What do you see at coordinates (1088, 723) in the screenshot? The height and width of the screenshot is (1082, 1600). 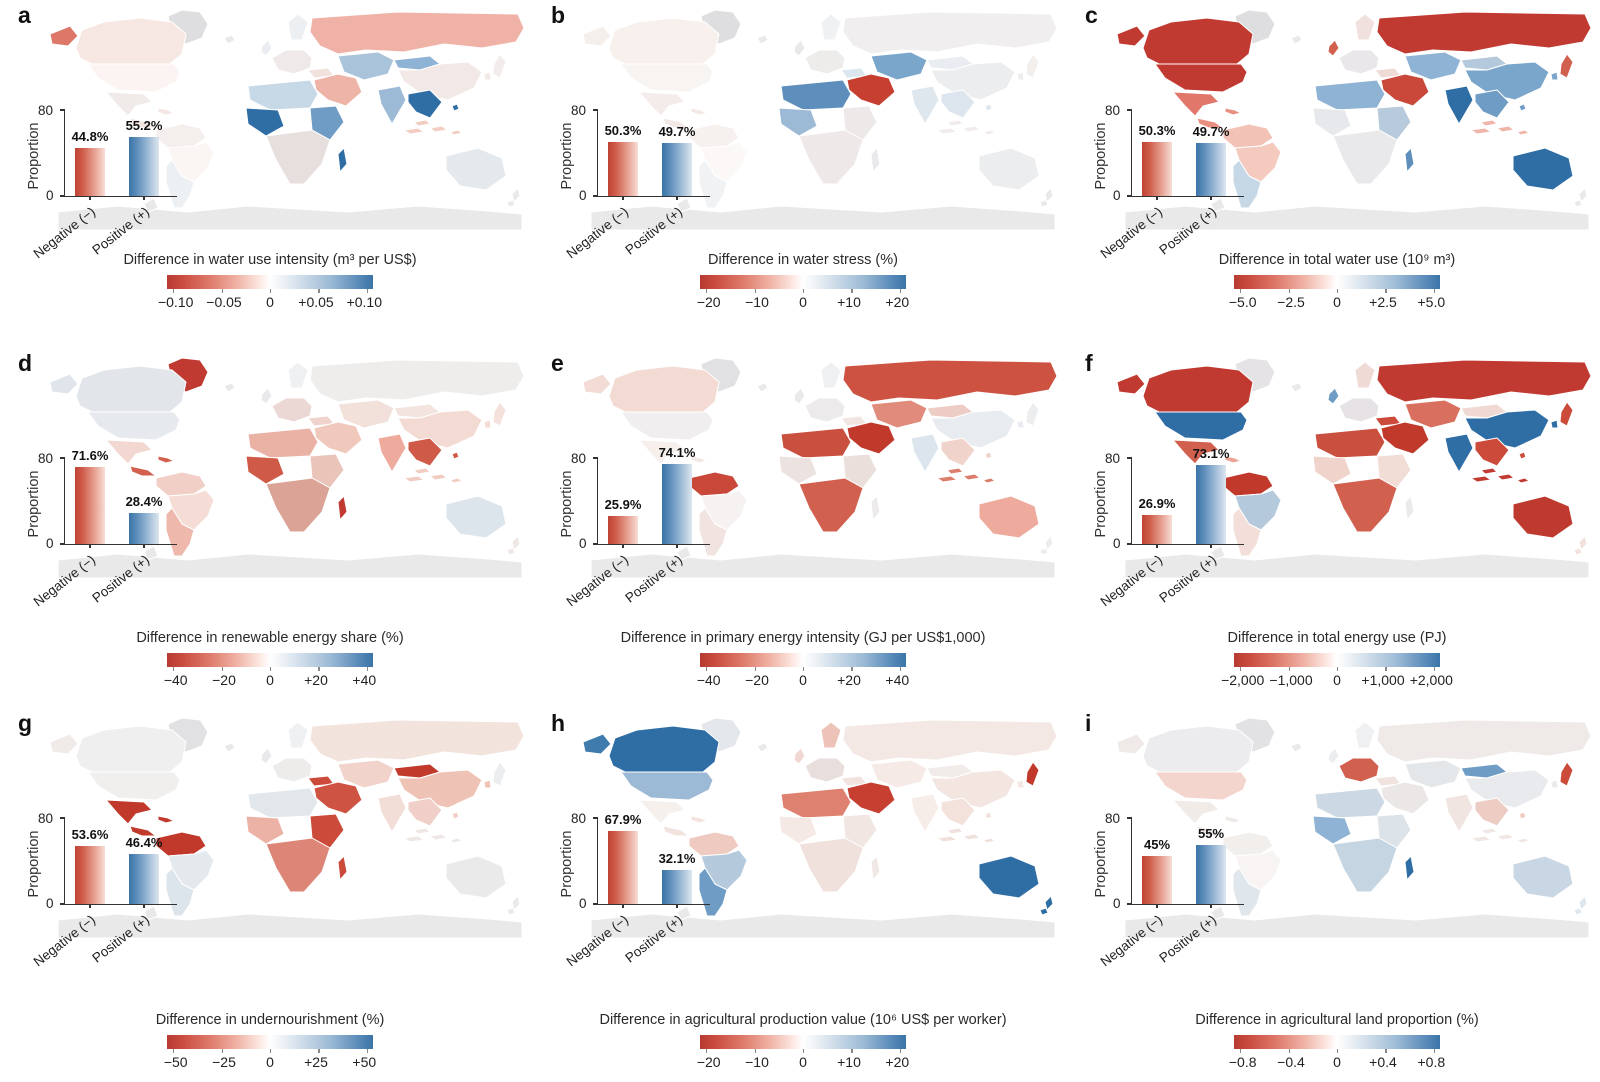 I see `panel-letter: i` at bounding box center [1088, 723].